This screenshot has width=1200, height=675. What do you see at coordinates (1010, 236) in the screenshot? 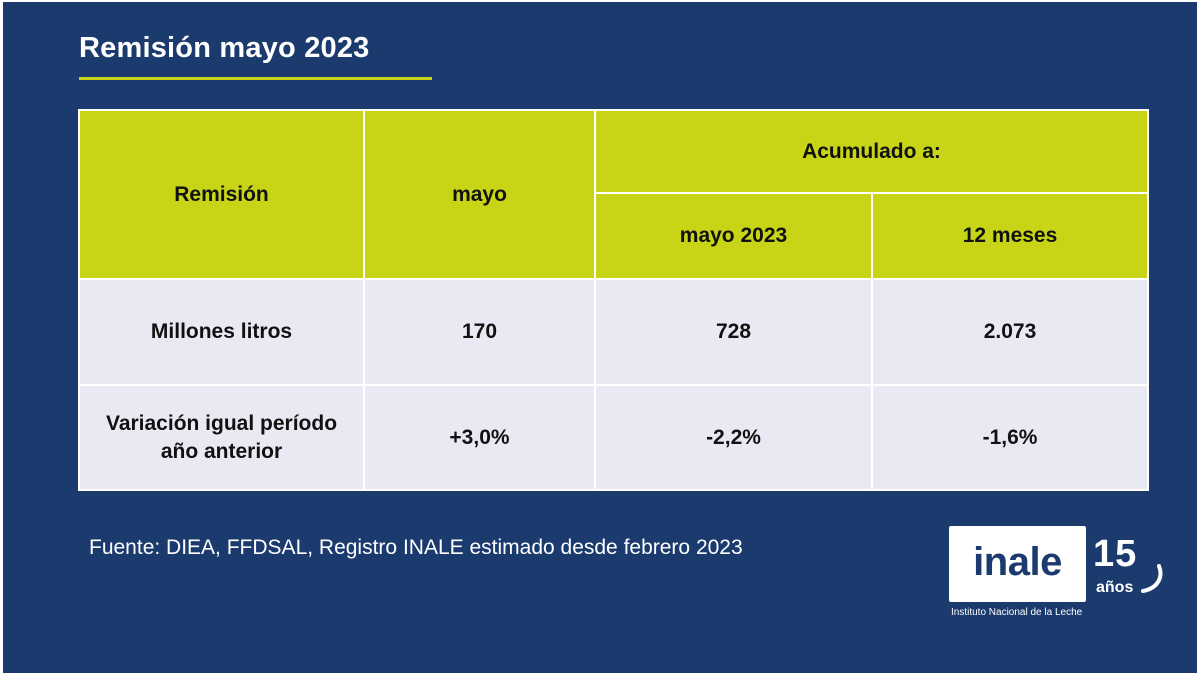
I see `header-acum-12-meses: 12 meses` at bounding box center [1010, 236].